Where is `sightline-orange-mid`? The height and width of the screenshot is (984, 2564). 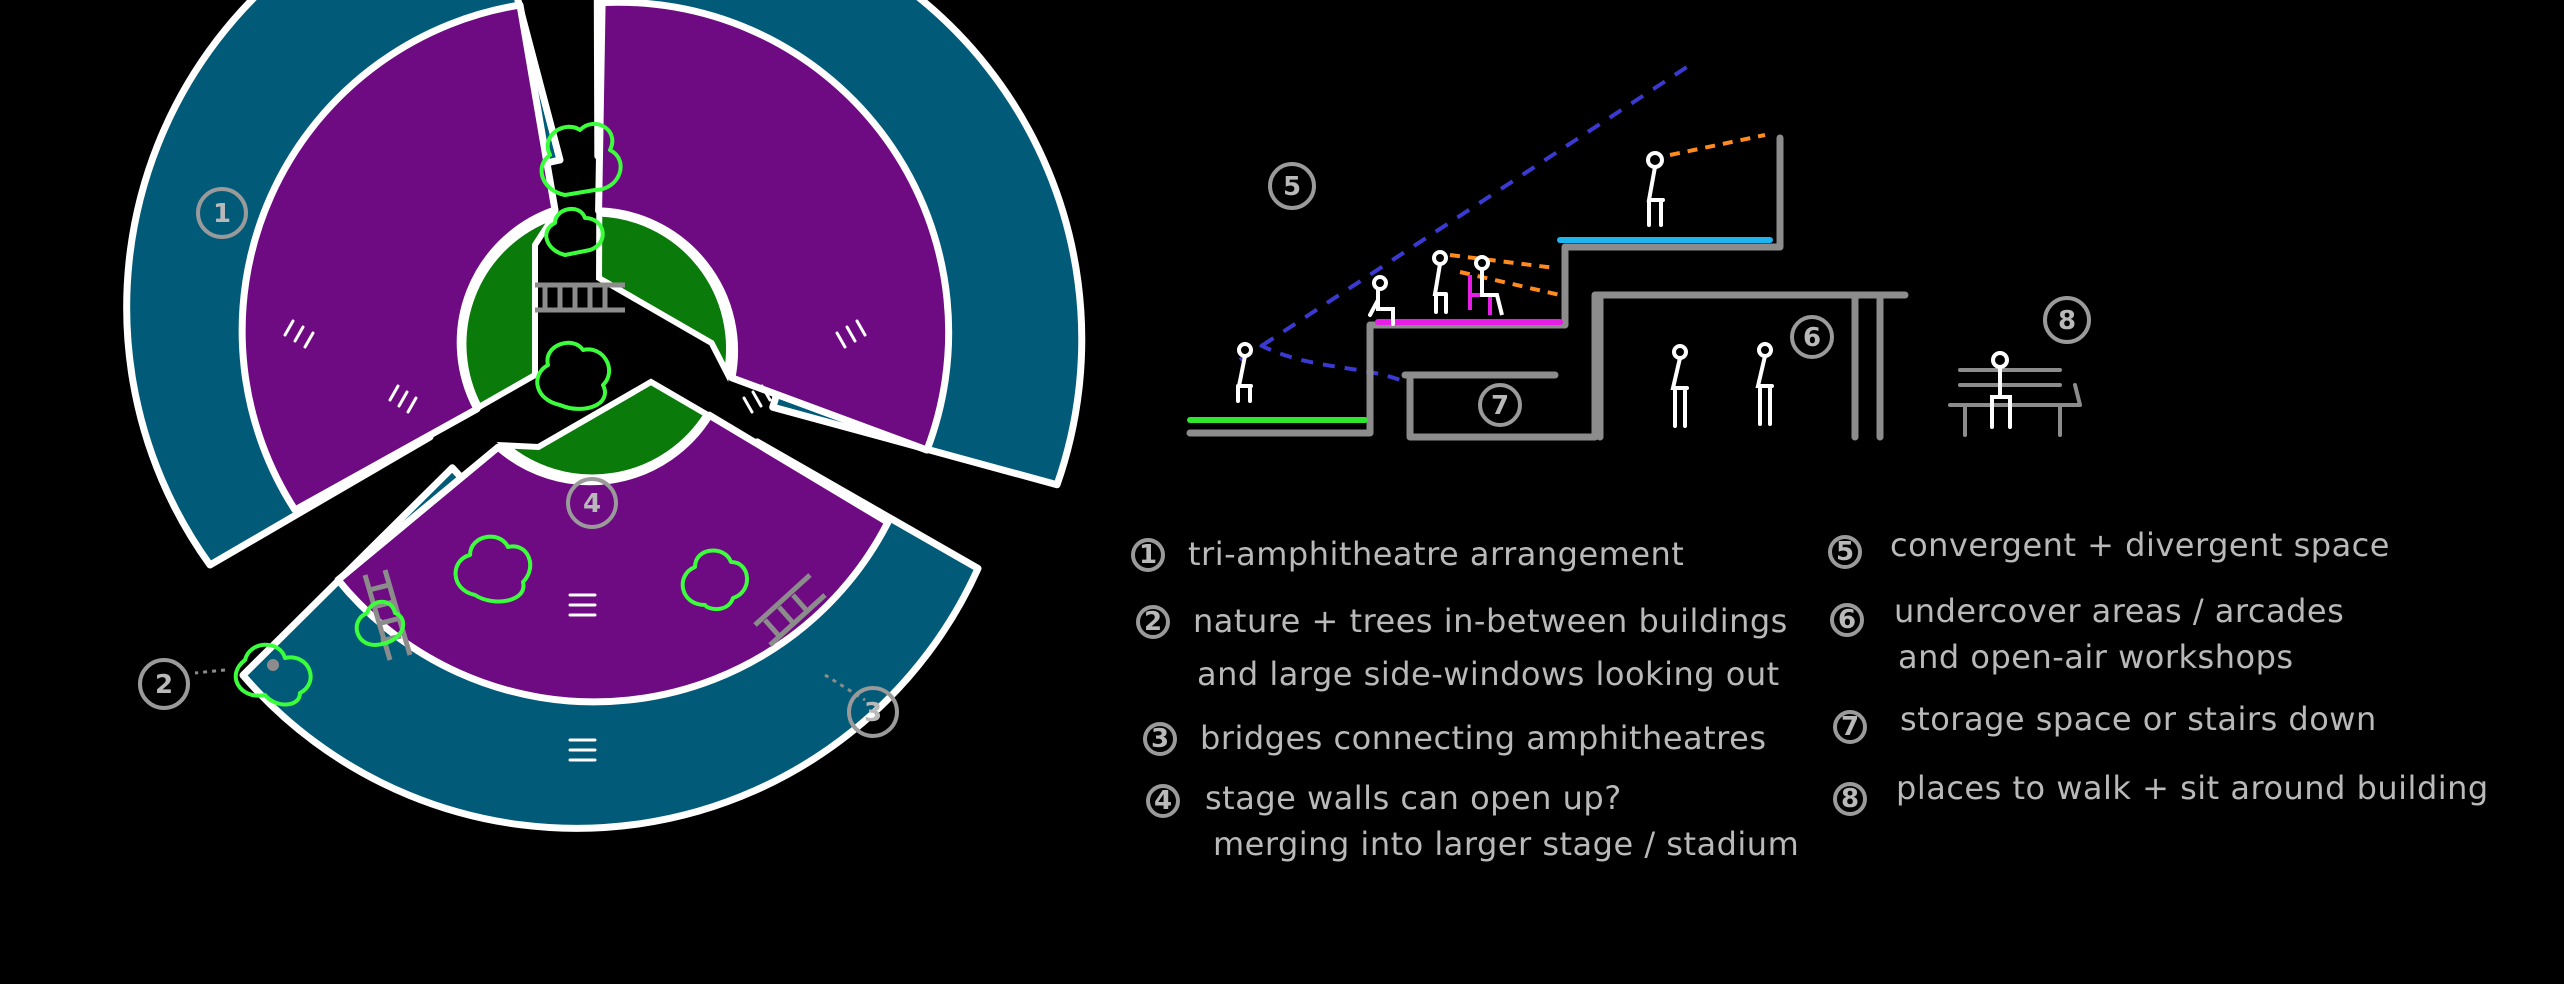
sightline-orange-mid is located at coordinates (1505, 275).